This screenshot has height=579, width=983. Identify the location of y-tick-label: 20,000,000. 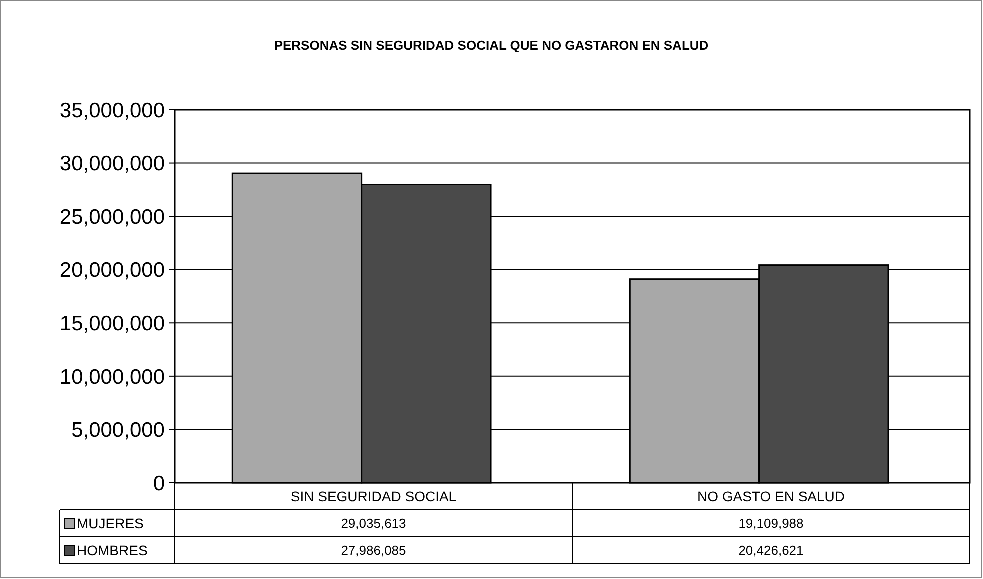
(112, 270).